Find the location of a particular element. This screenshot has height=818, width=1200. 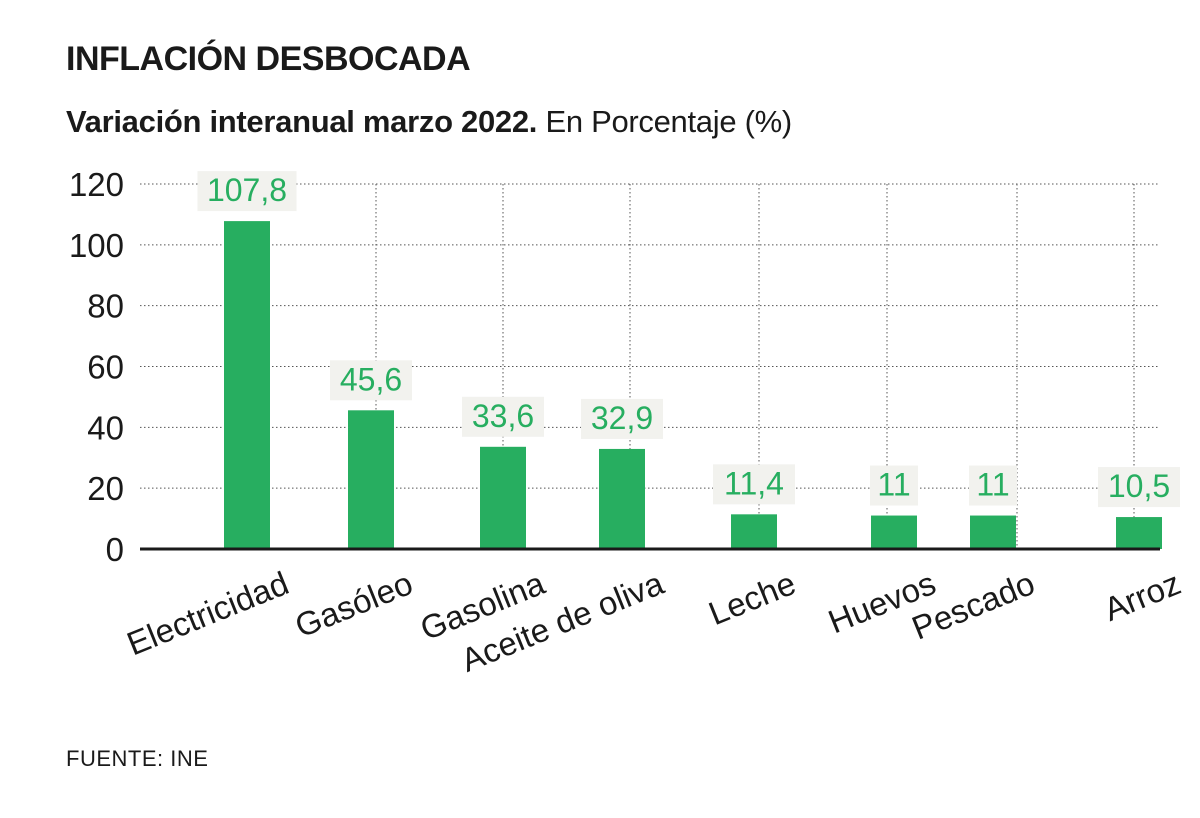

y-tick-label: 60 is located at coordinates (105, 367).